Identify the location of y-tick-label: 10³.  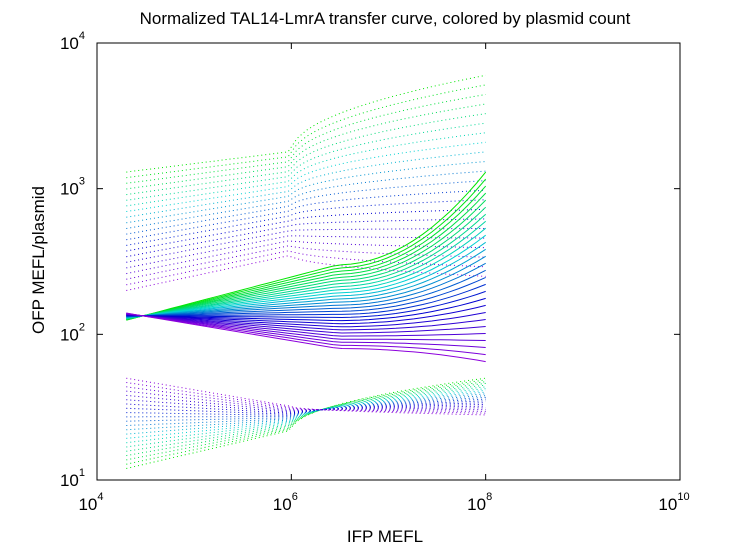
(72, 187).